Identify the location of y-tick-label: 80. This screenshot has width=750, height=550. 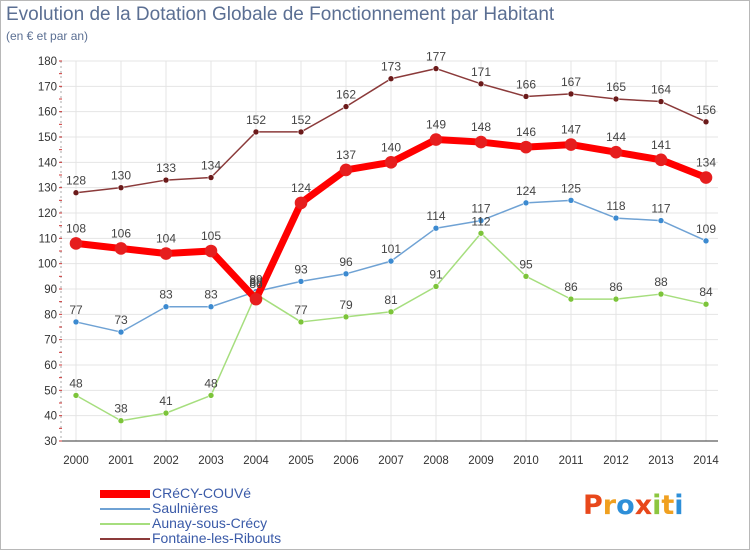
(50, 315).